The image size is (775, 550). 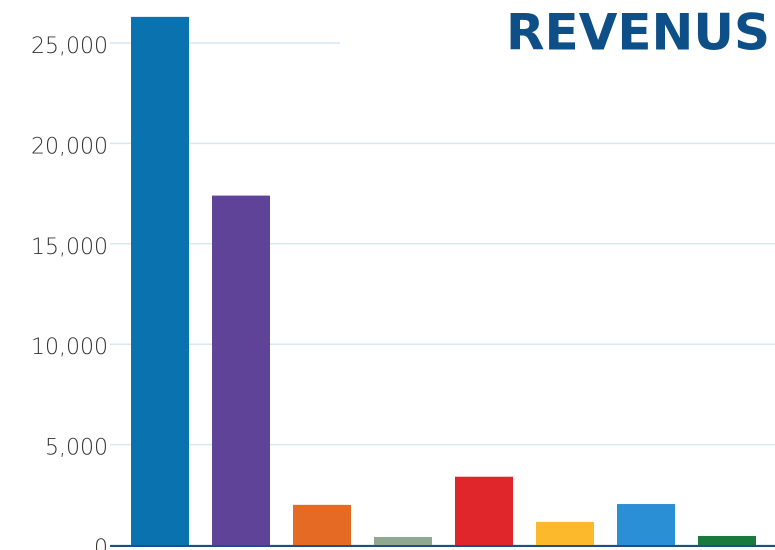 What do you see at coordinates (76, 448) in the screenshot?
I see `y-tick-label: 5,000` at bounding box center [76, 448].